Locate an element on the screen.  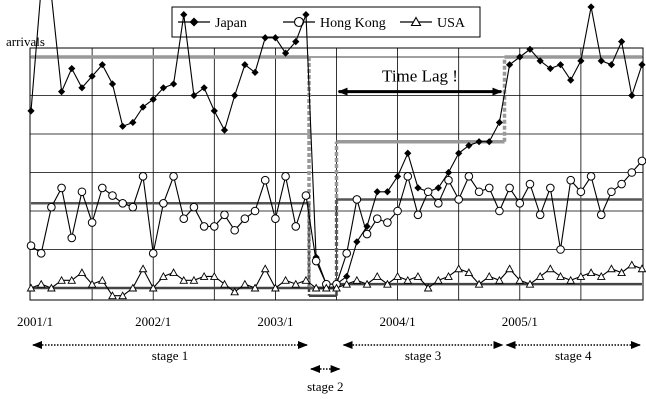
stage-label-stage-2: stage 2 is located at coordinates (325, 386).